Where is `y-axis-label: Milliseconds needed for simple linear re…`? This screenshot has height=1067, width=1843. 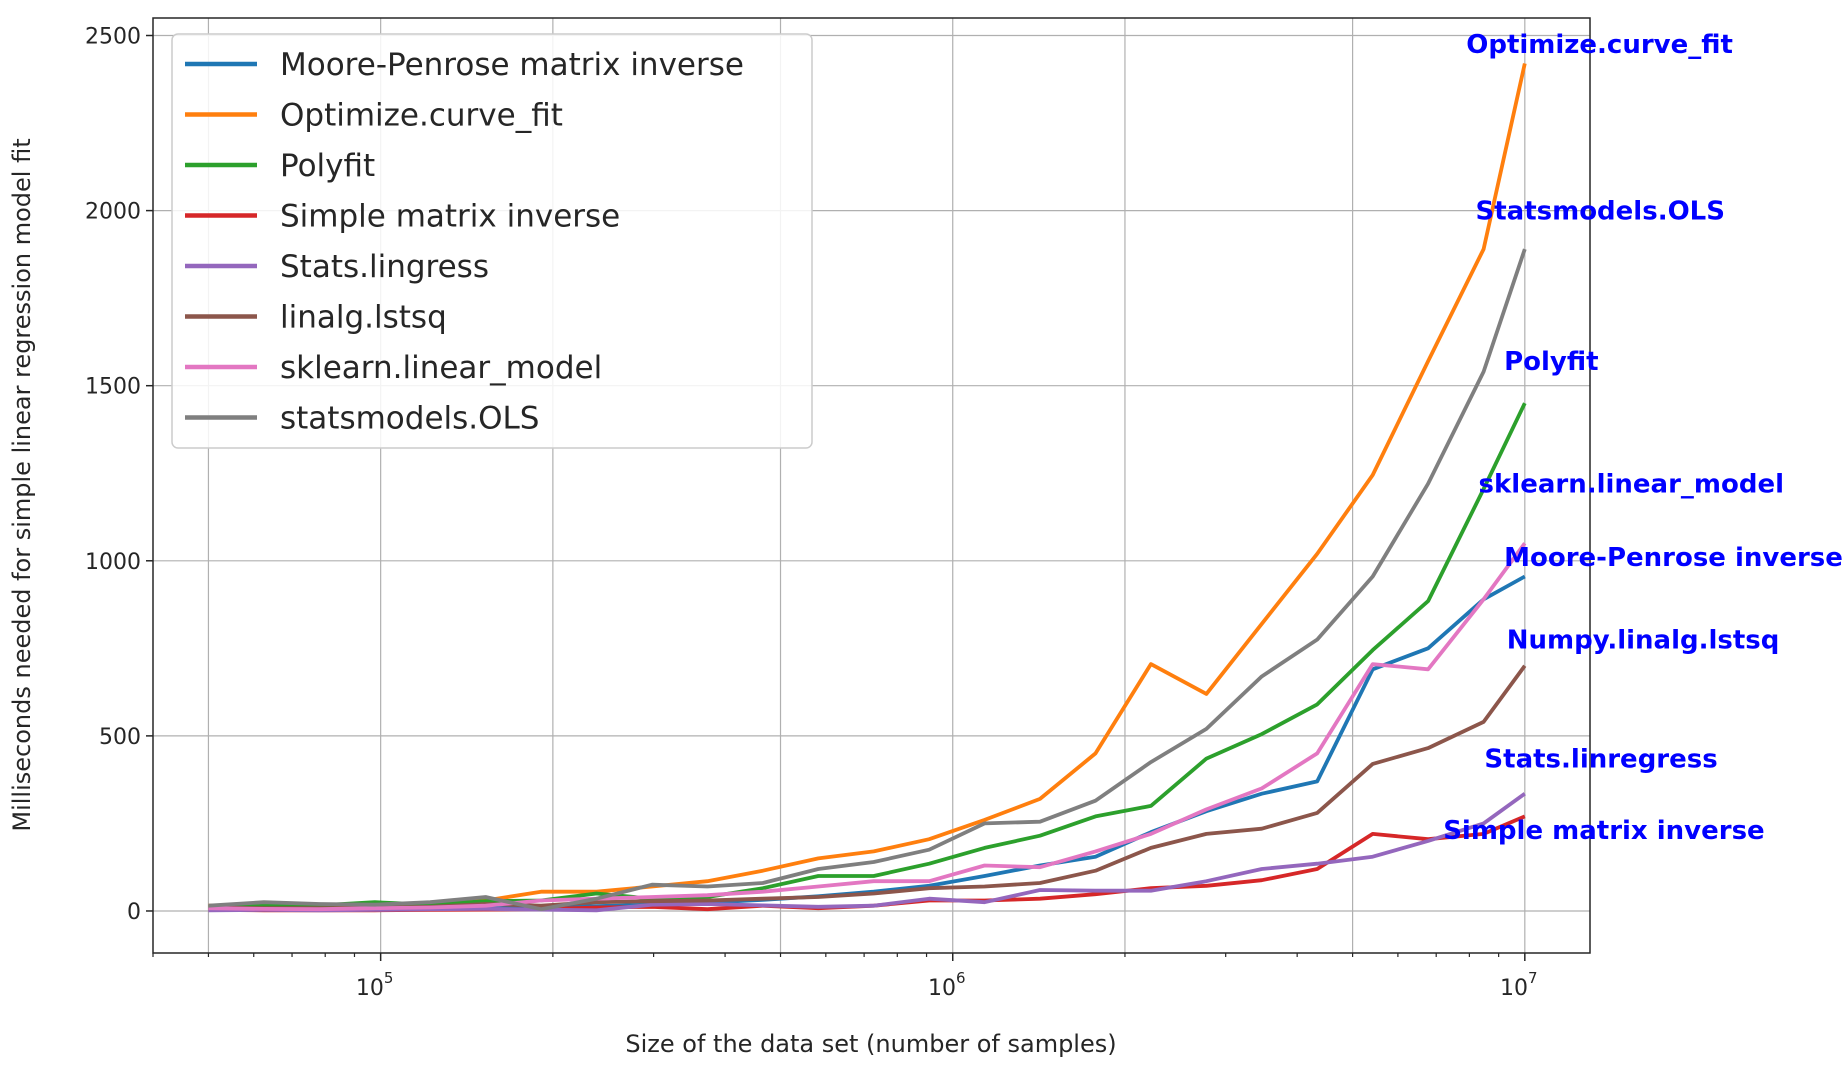 y-axis-label: Milliseconds needed for simple linear re… is located at coordinates (22, 484).